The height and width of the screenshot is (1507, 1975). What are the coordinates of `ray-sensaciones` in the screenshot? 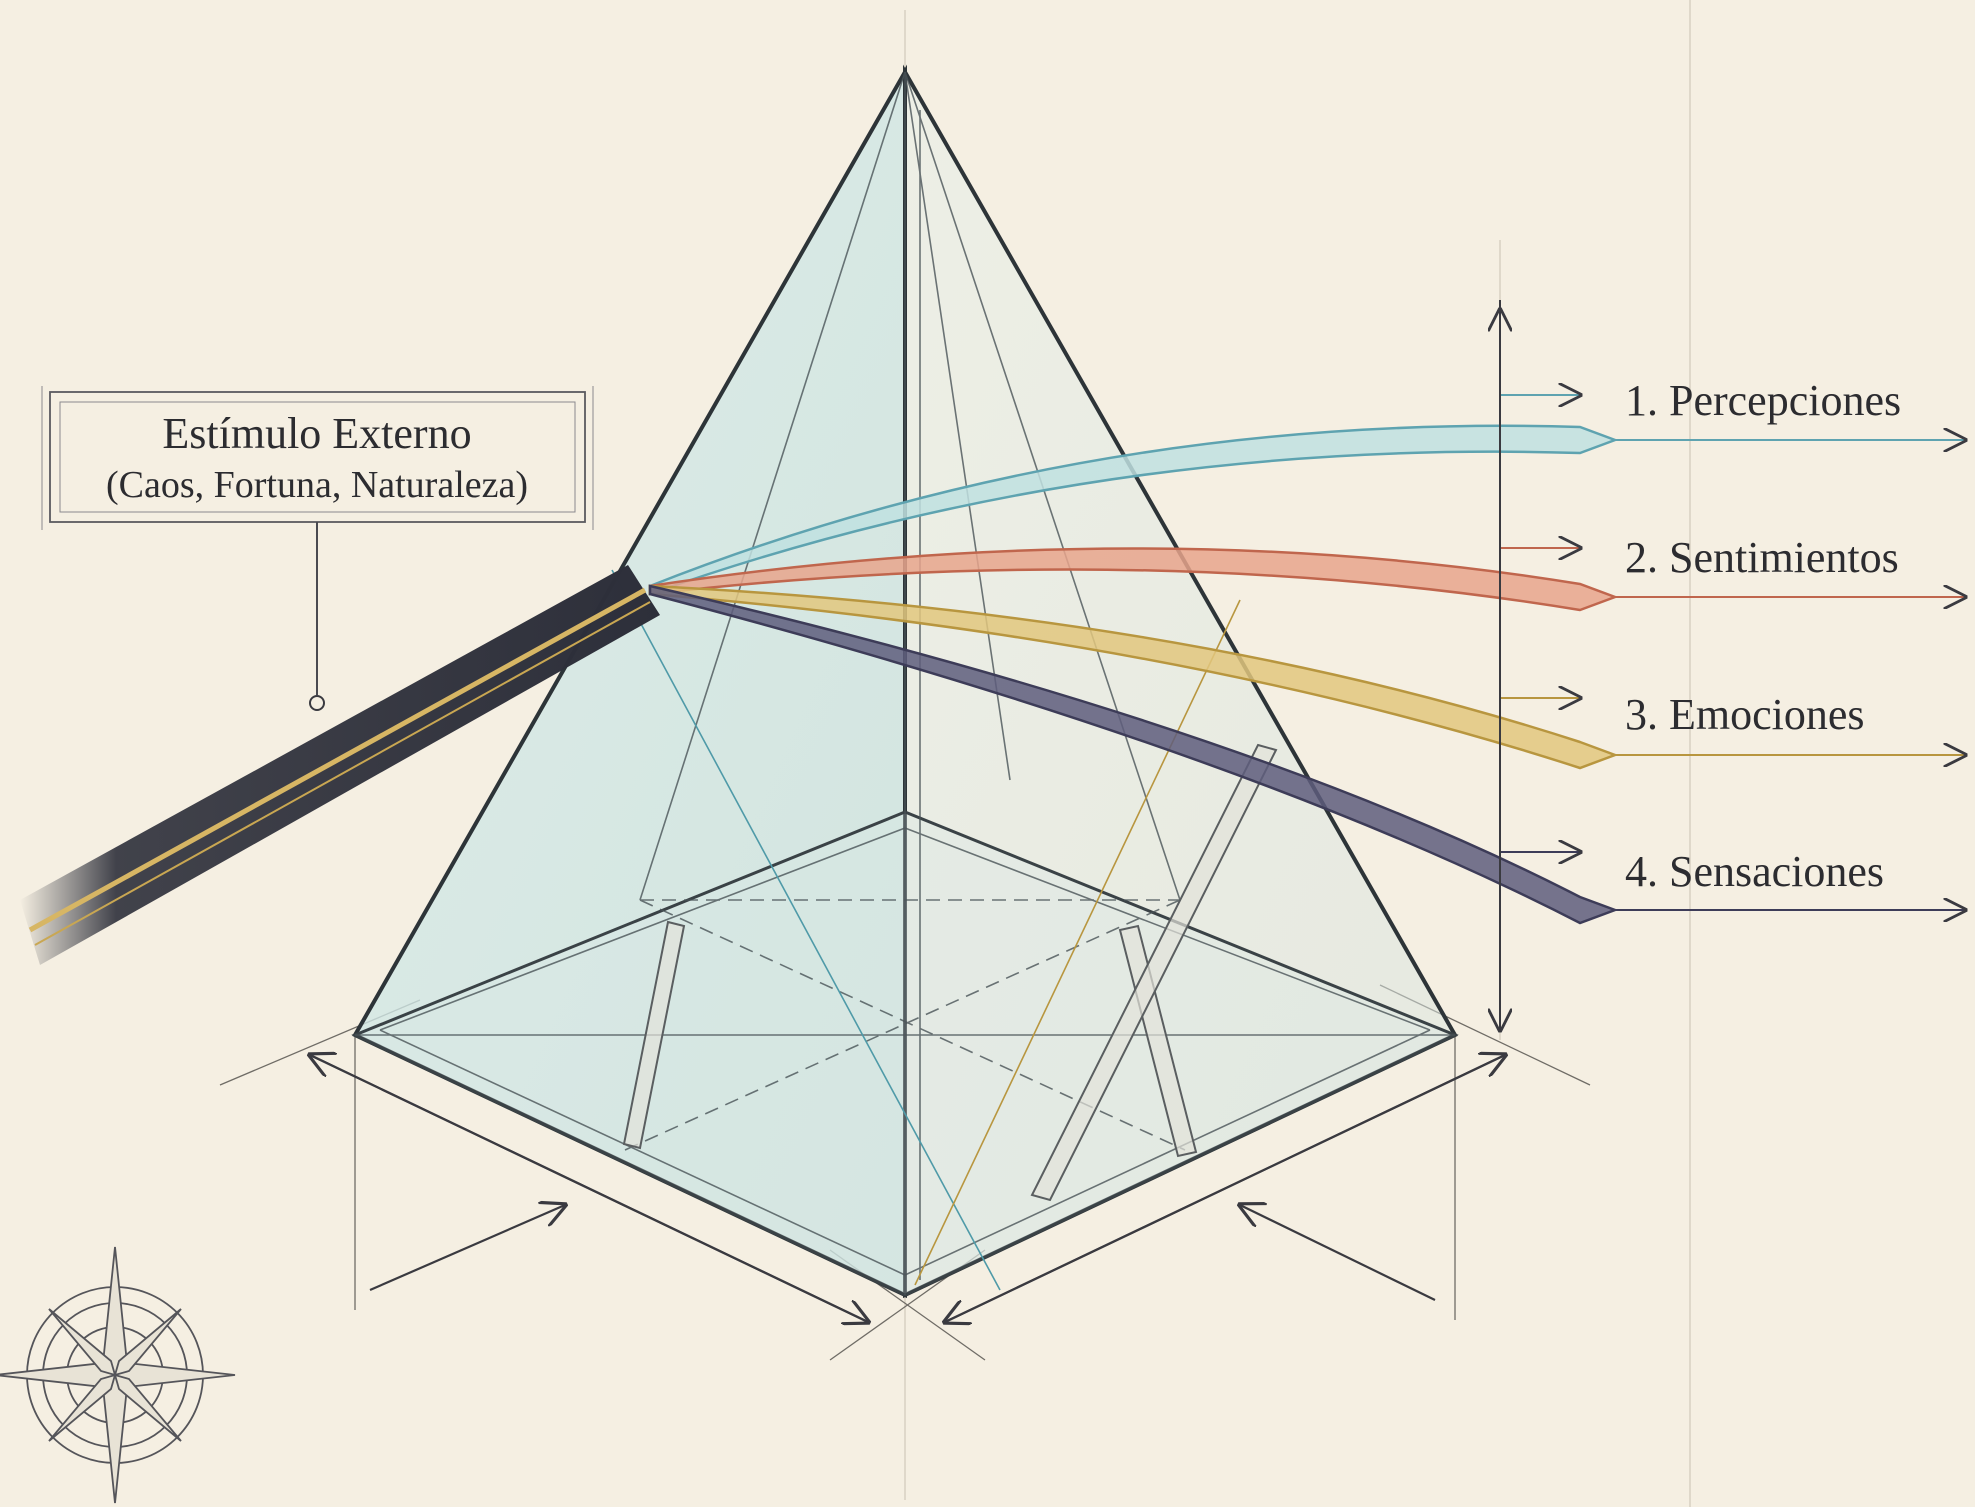 It's located at (1133, 754).